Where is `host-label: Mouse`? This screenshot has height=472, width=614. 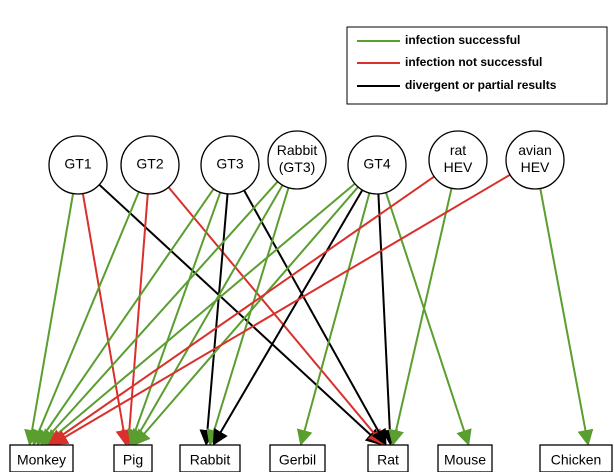
host-label: Mouse is located at coordinates (465, 460).